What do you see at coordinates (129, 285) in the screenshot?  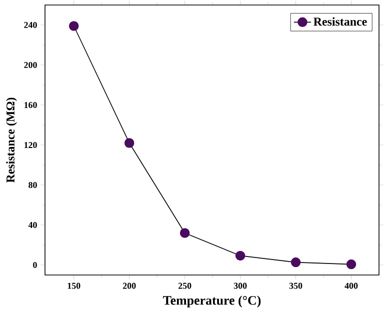 I see `x-tick-label: 200` at bounding box center [129, 285].